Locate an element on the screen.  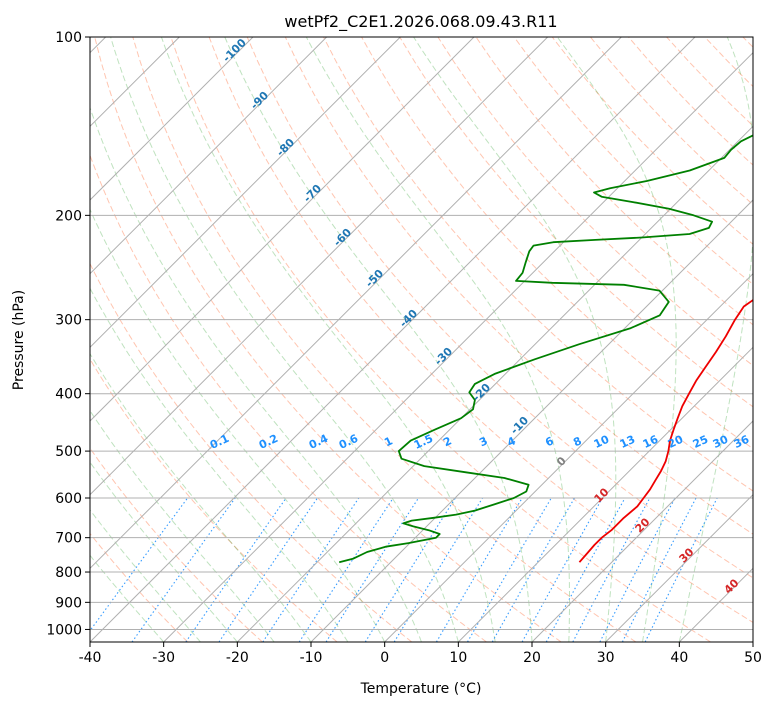
y-tick-label: 1000 is located at coordinates (64, 630).